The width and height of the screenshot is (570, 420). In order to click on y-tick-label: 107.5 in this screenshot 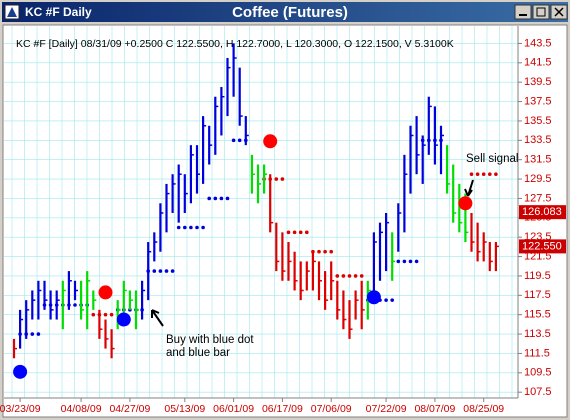, I will do `click(538, 392)`.